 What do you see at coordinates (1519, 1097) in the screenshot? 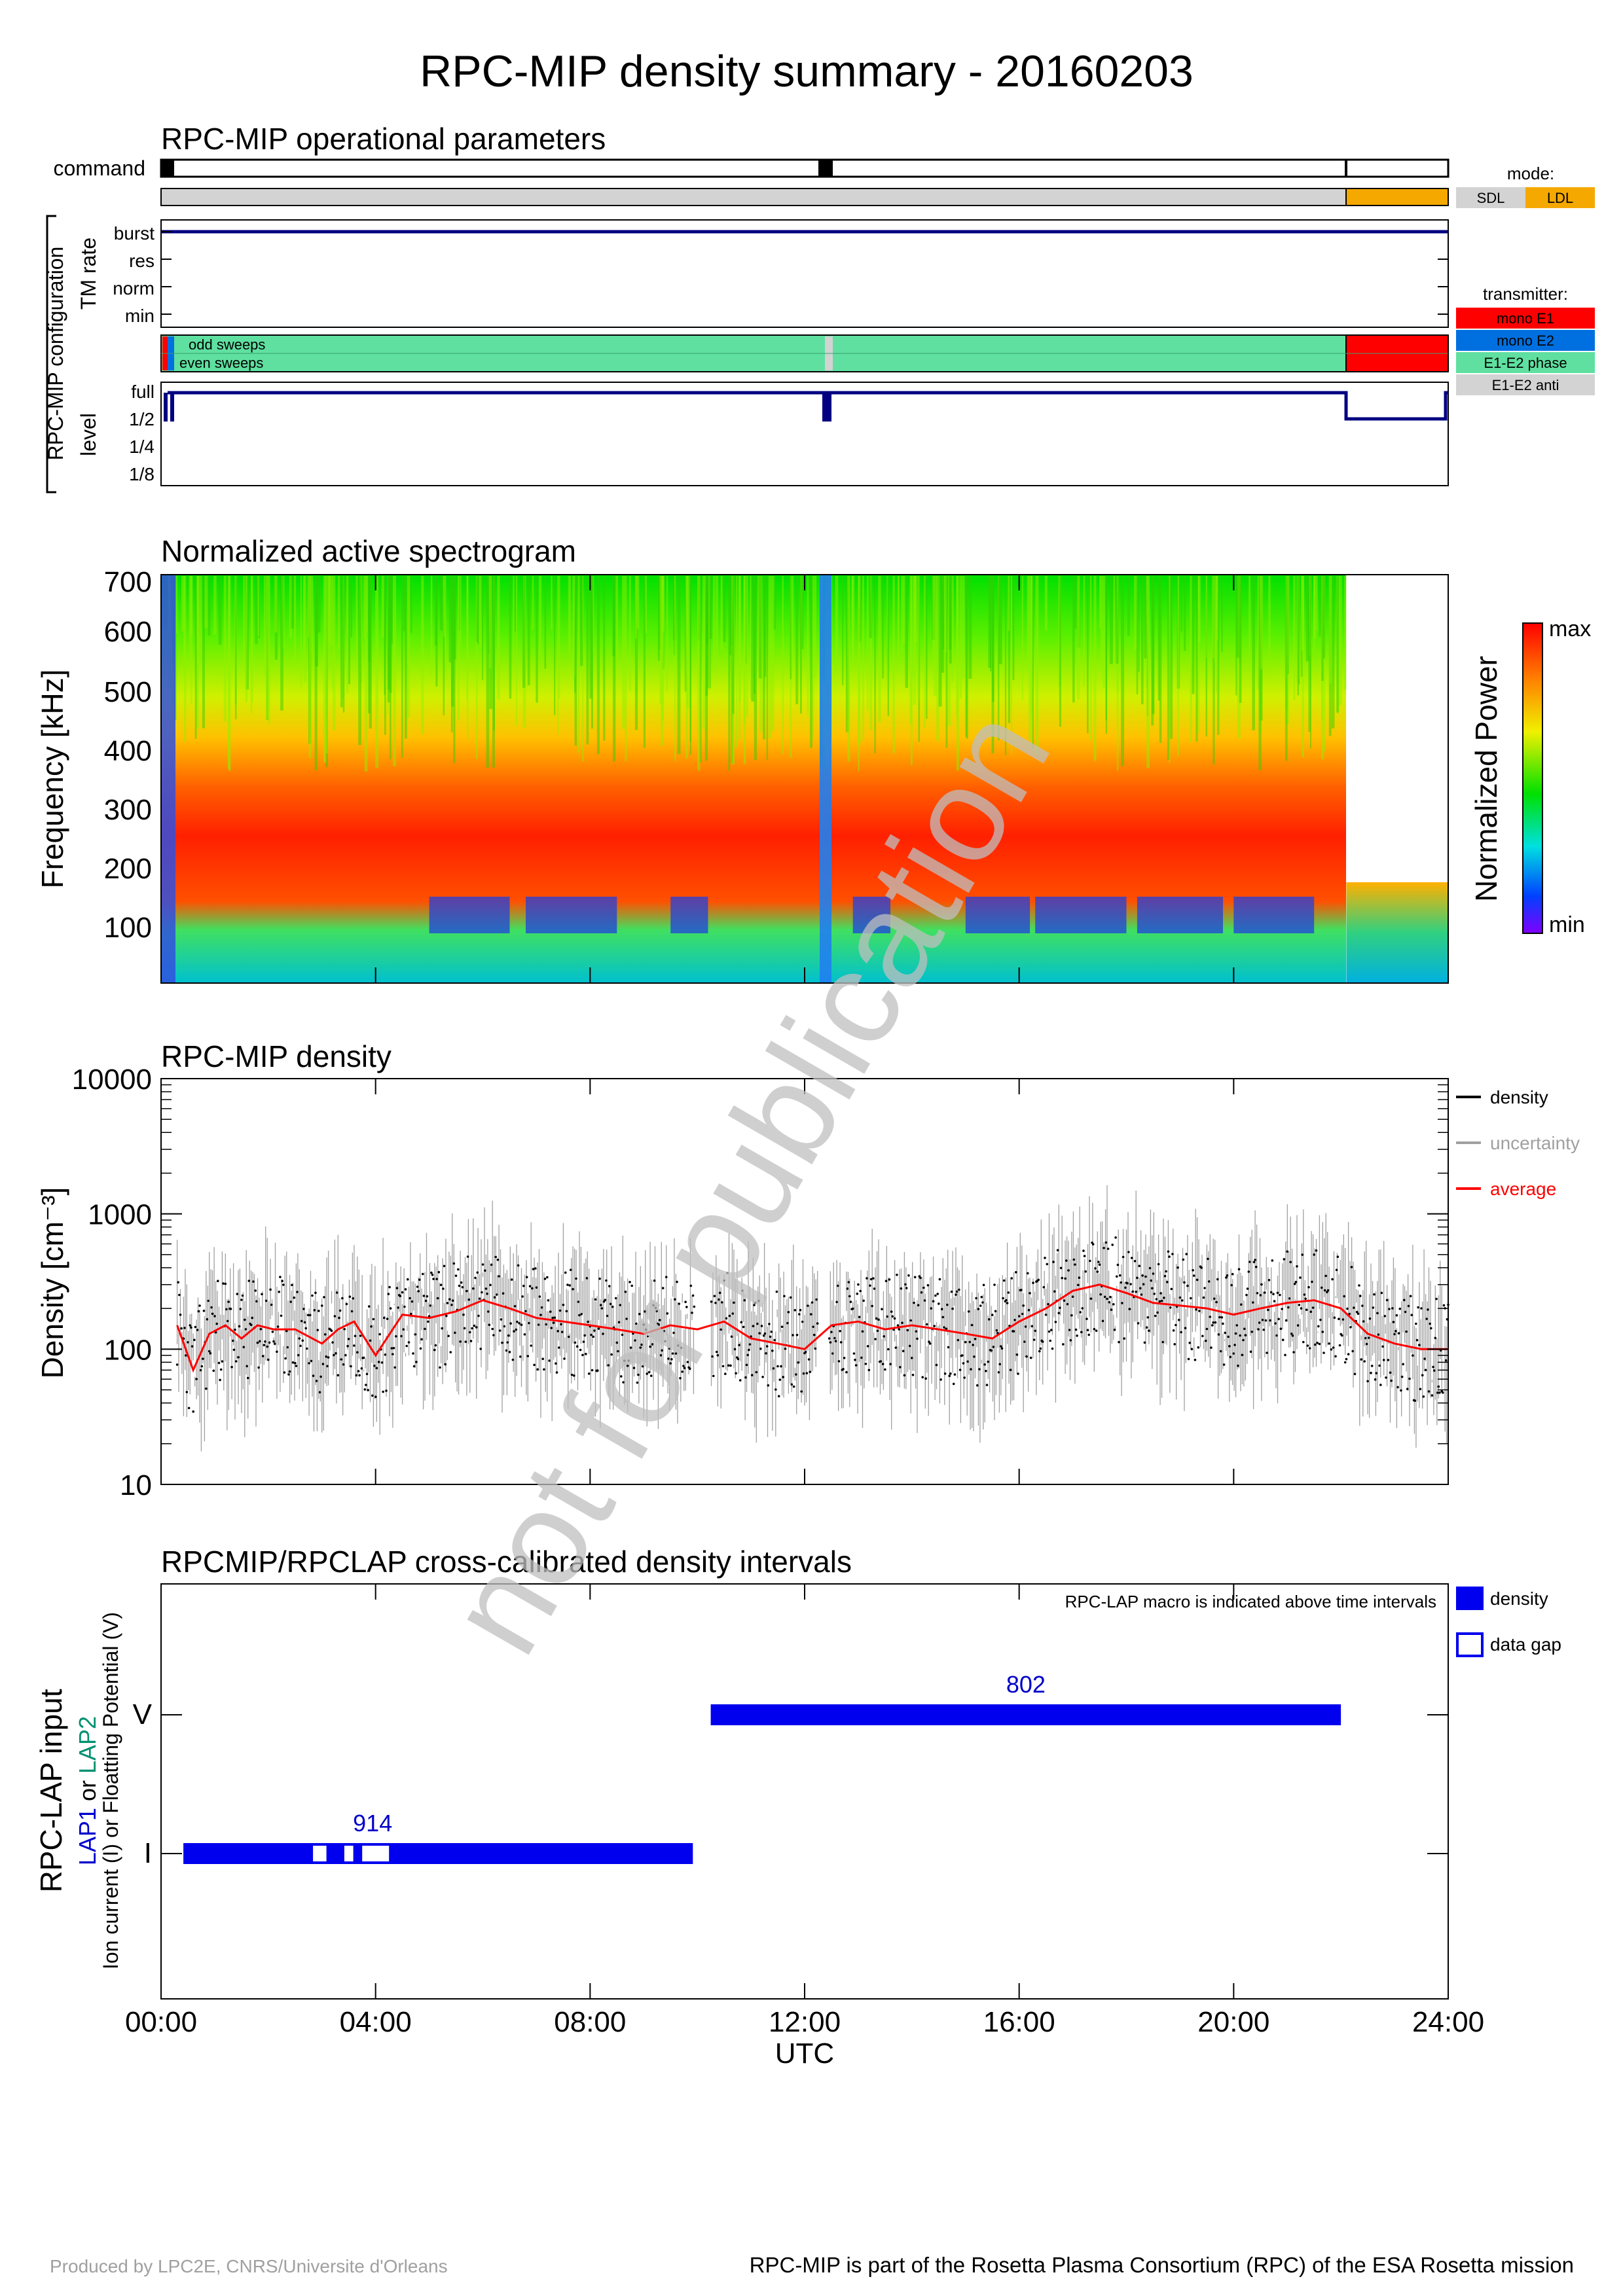
I see `legend-density-label: density` at bounding box center [1519, 1097].